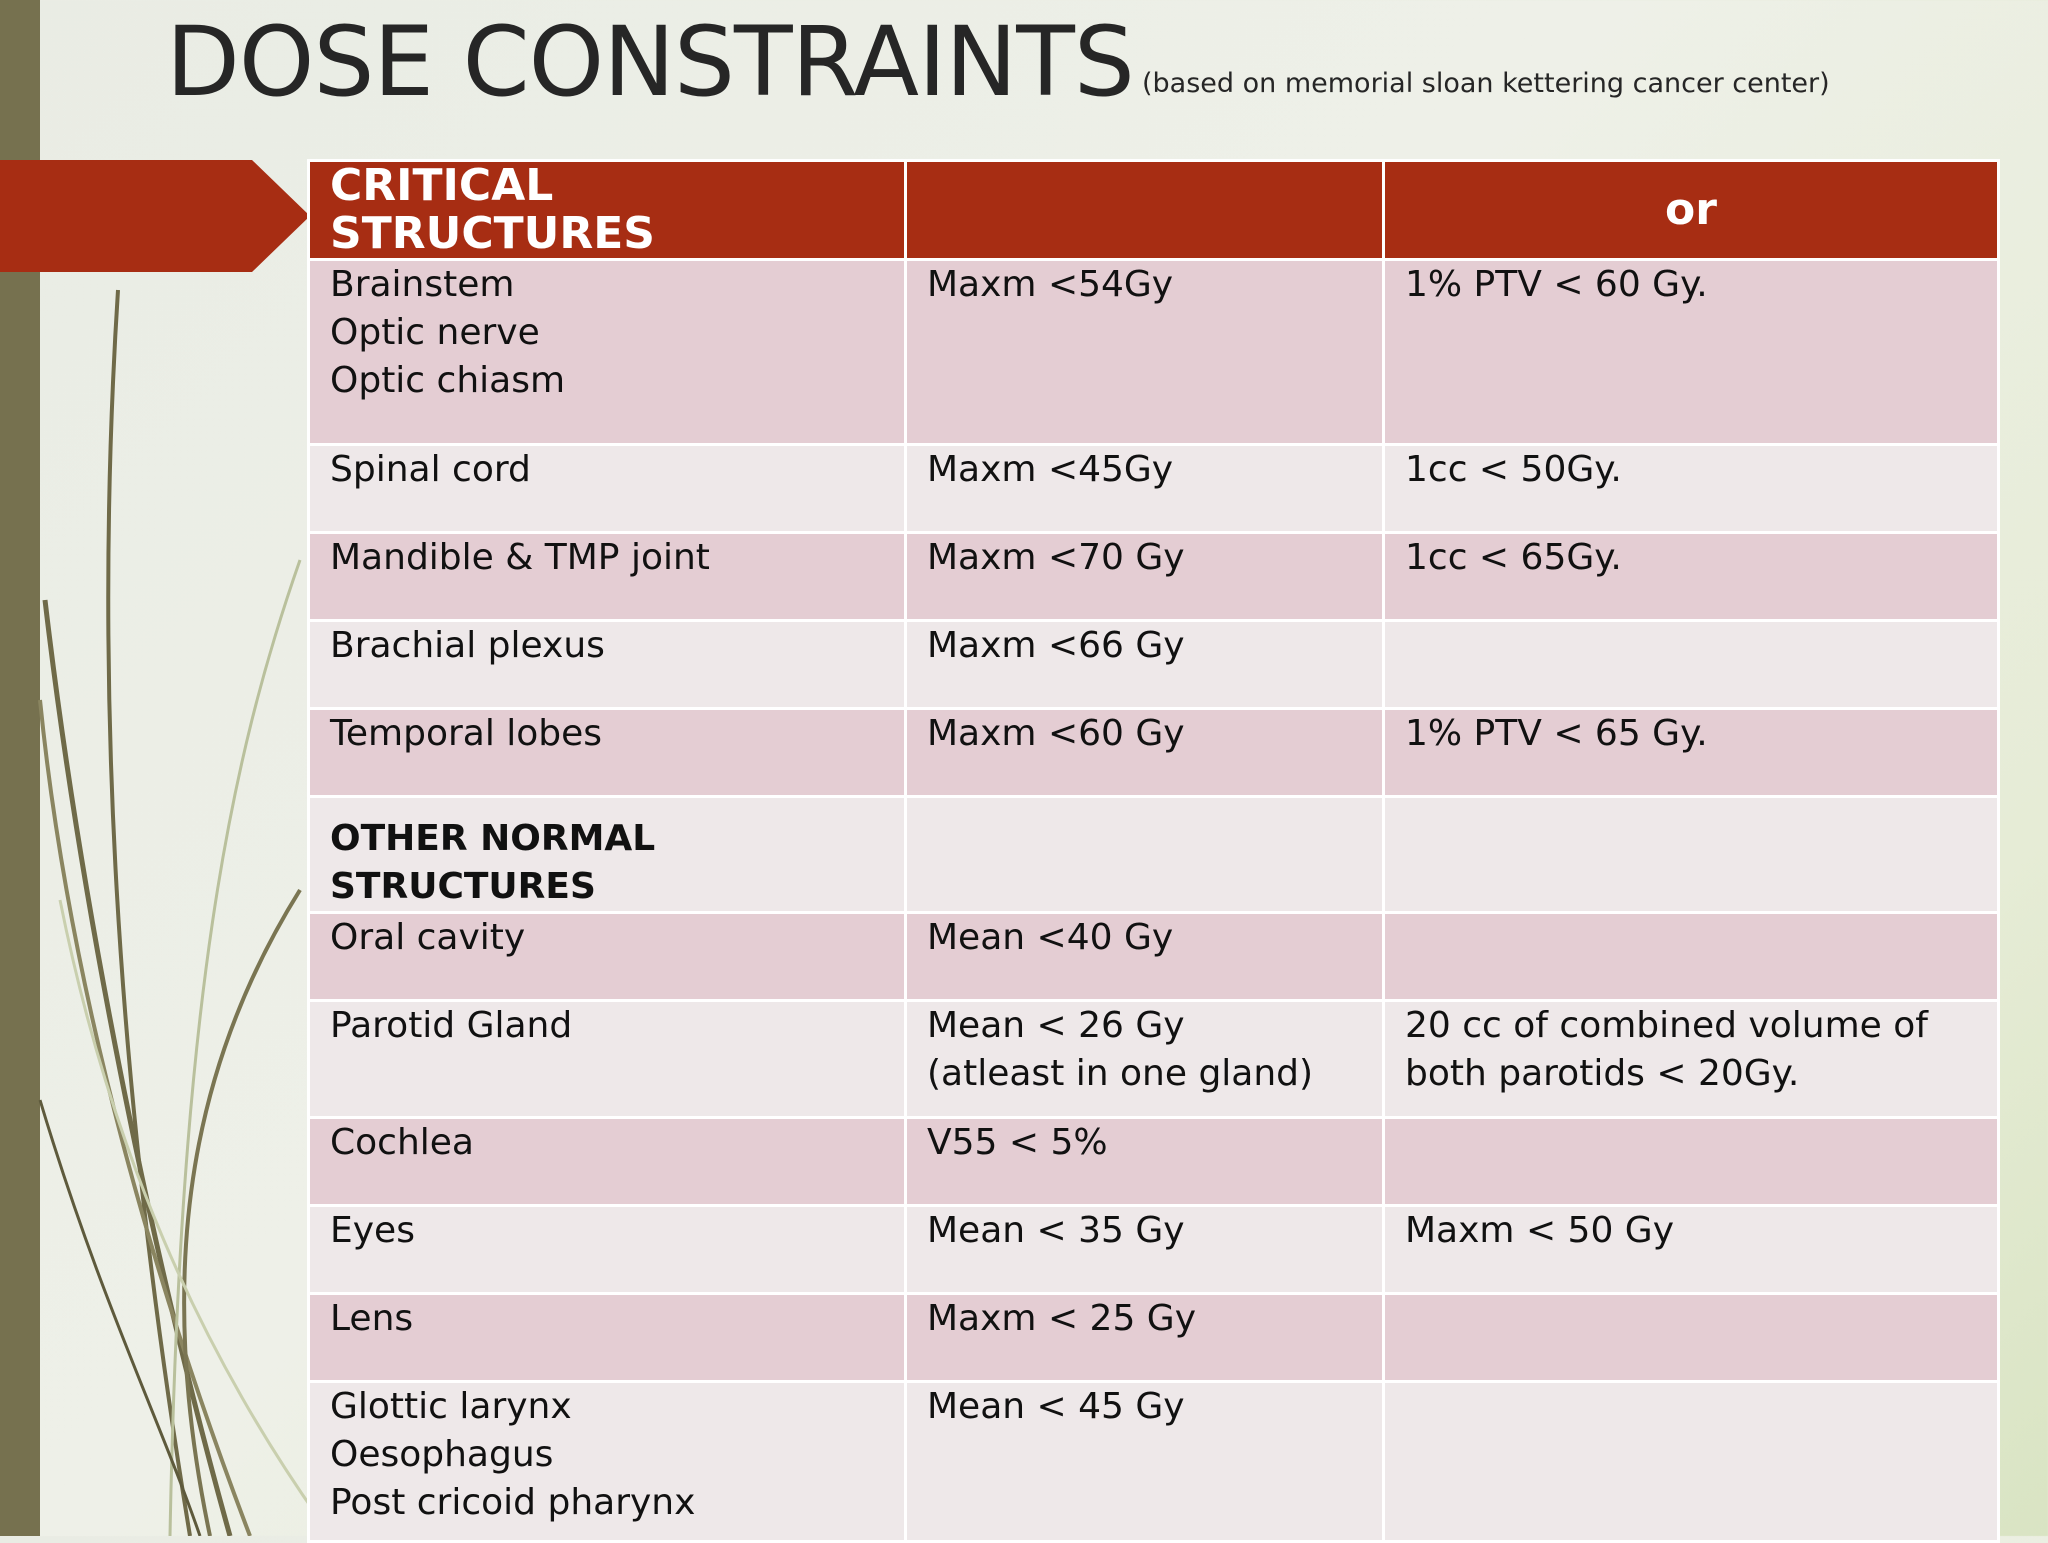 Image resolution: width=2048 pixels, height=1543 pixels. Describe the element at coordinates (372, 1230) in the screenshot. I see `structure-label: Eyes` at that location.